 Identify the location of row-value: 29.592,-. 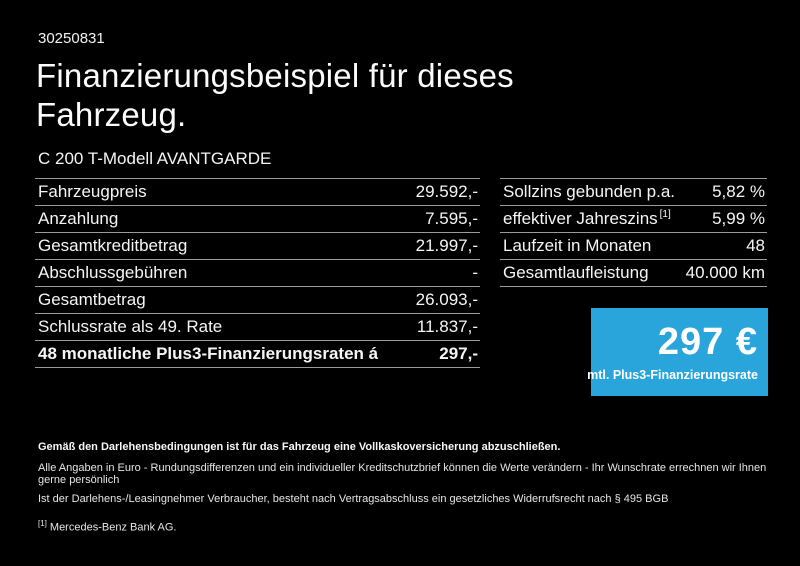
(446, 191).